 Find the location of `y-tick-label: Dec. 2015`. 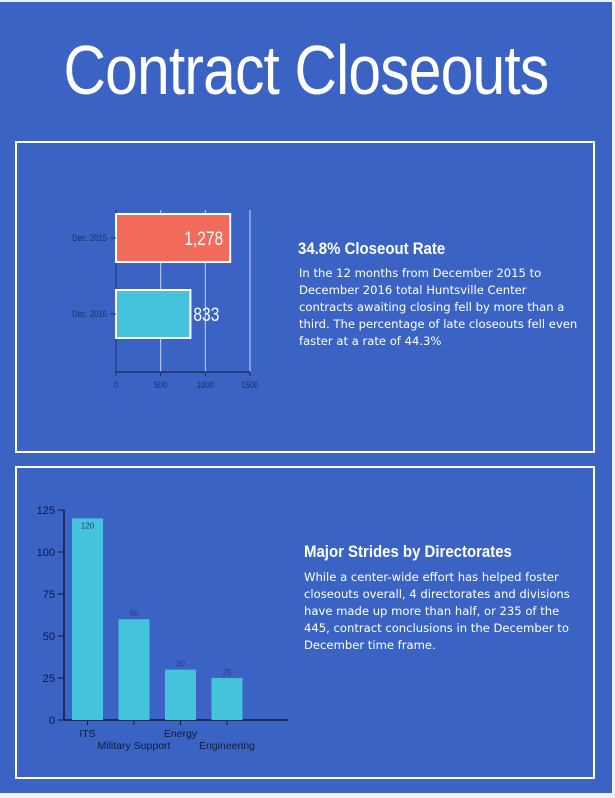

y-tick-label: Dec. 2015 is located at coordinates (89, 237).